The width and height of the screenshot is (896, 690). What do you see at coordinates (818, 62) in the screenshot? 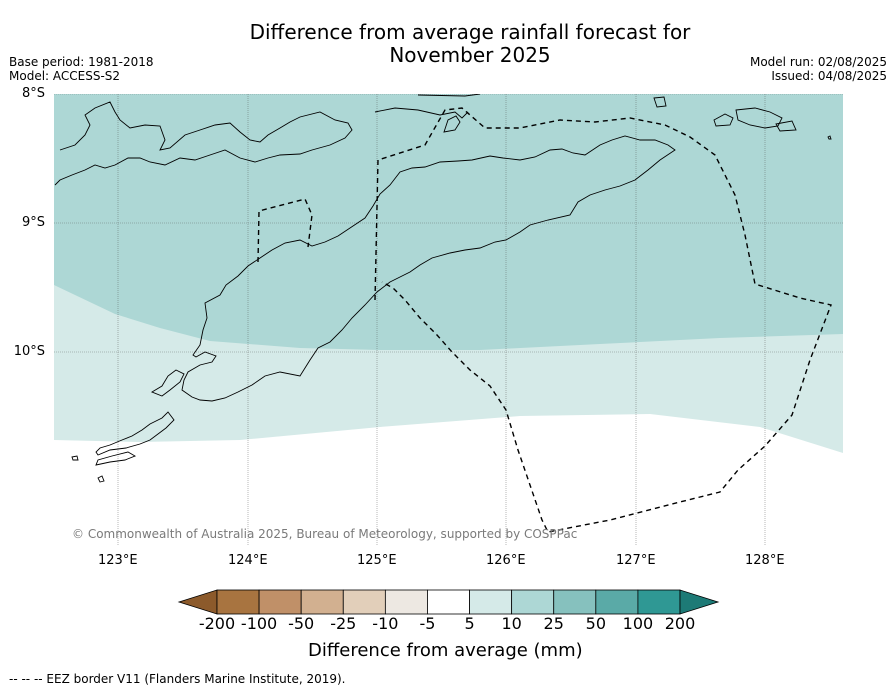
I see `model-run-text: Model run: 02/08/2025` at bounding box center [818, 62].